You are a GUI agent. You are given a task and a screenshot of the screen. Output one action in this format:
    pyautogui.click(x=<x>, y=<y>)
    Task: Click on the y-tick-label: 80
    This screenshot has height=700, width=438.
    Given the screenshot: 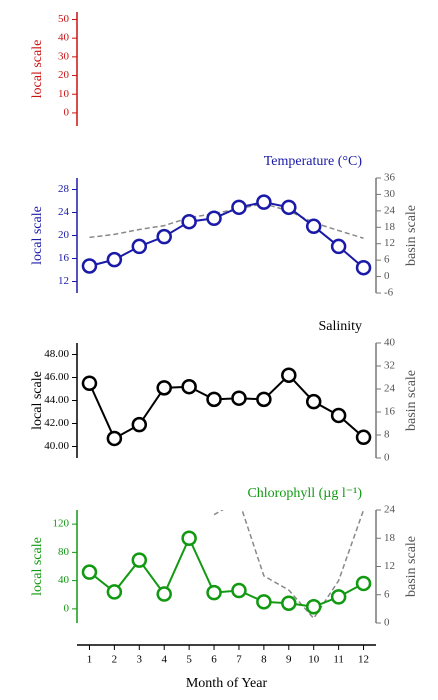 What is the action you would take?
    pyautogui.click(x=64, y=552)
    